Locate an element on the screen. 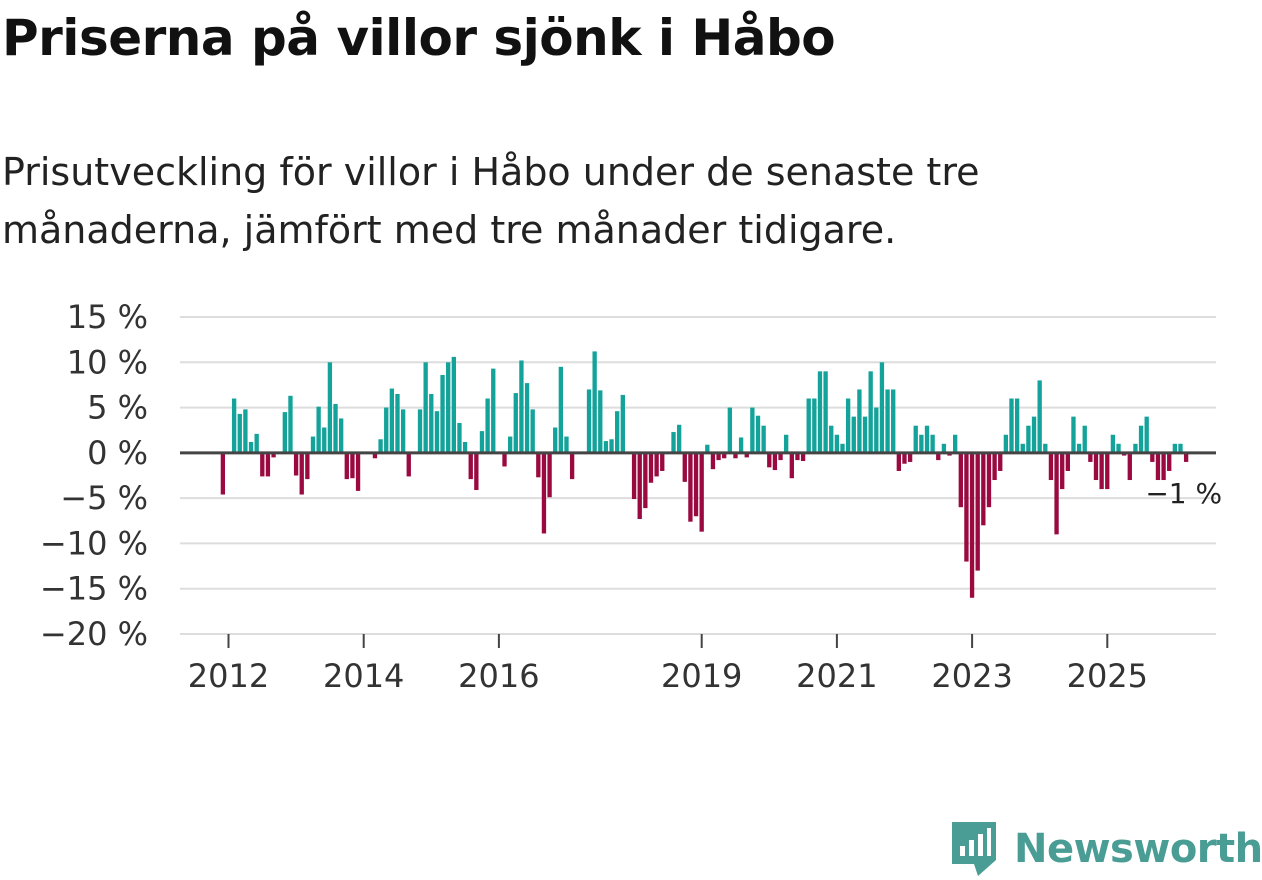 The image size is (1262, 880). x-tick-label: 2025 is located at coordinates (1107, 676).